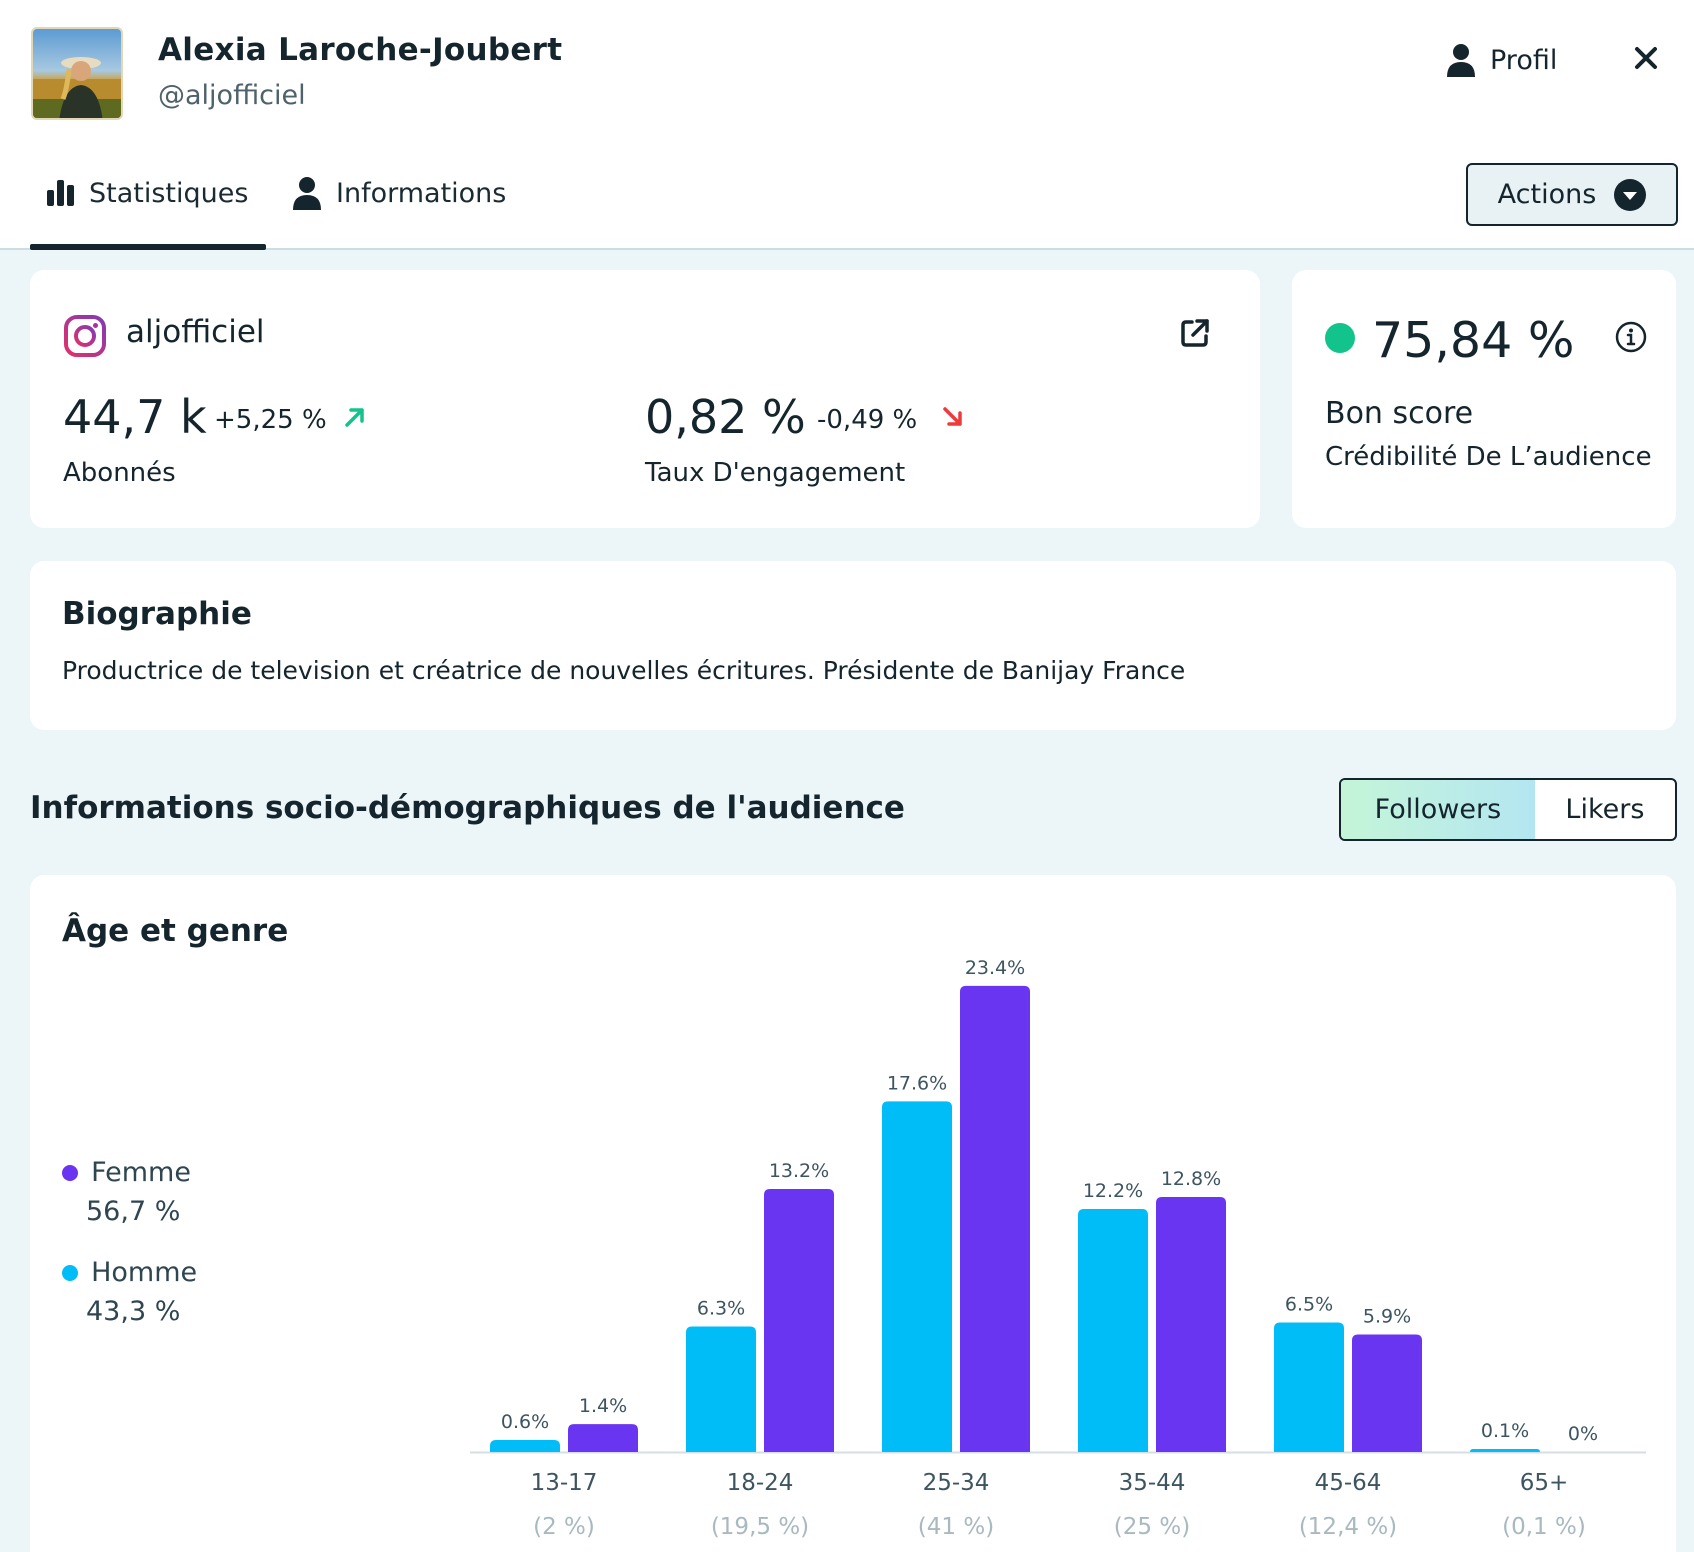 Image resolution: width=1694 pixels, height=1552 pixels. What do you see at coordinates (1309, 1305) in the screenshot?
I see `data-label-homme-45-64: 6.5%` at bounding box center [1309, 1305].